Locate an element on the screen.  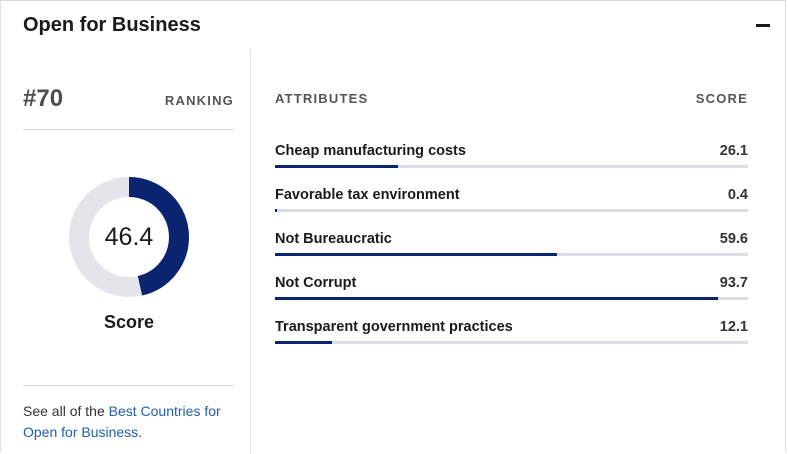
score-caption: Score is located at coordinates (129, 322).